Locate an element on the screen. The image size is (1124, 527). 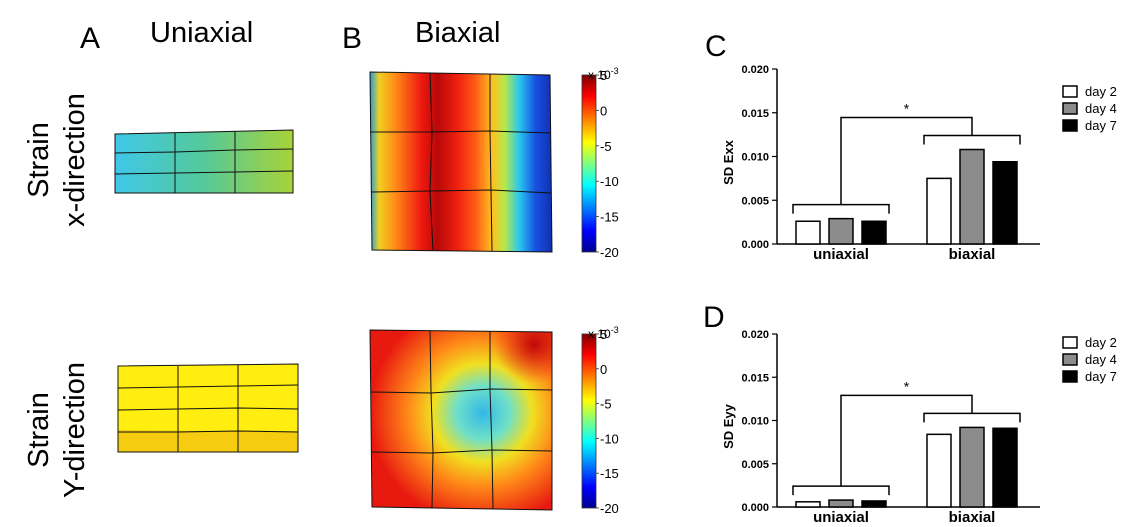
row-label-x-line1: Strain is located at coordinates (39, 160).